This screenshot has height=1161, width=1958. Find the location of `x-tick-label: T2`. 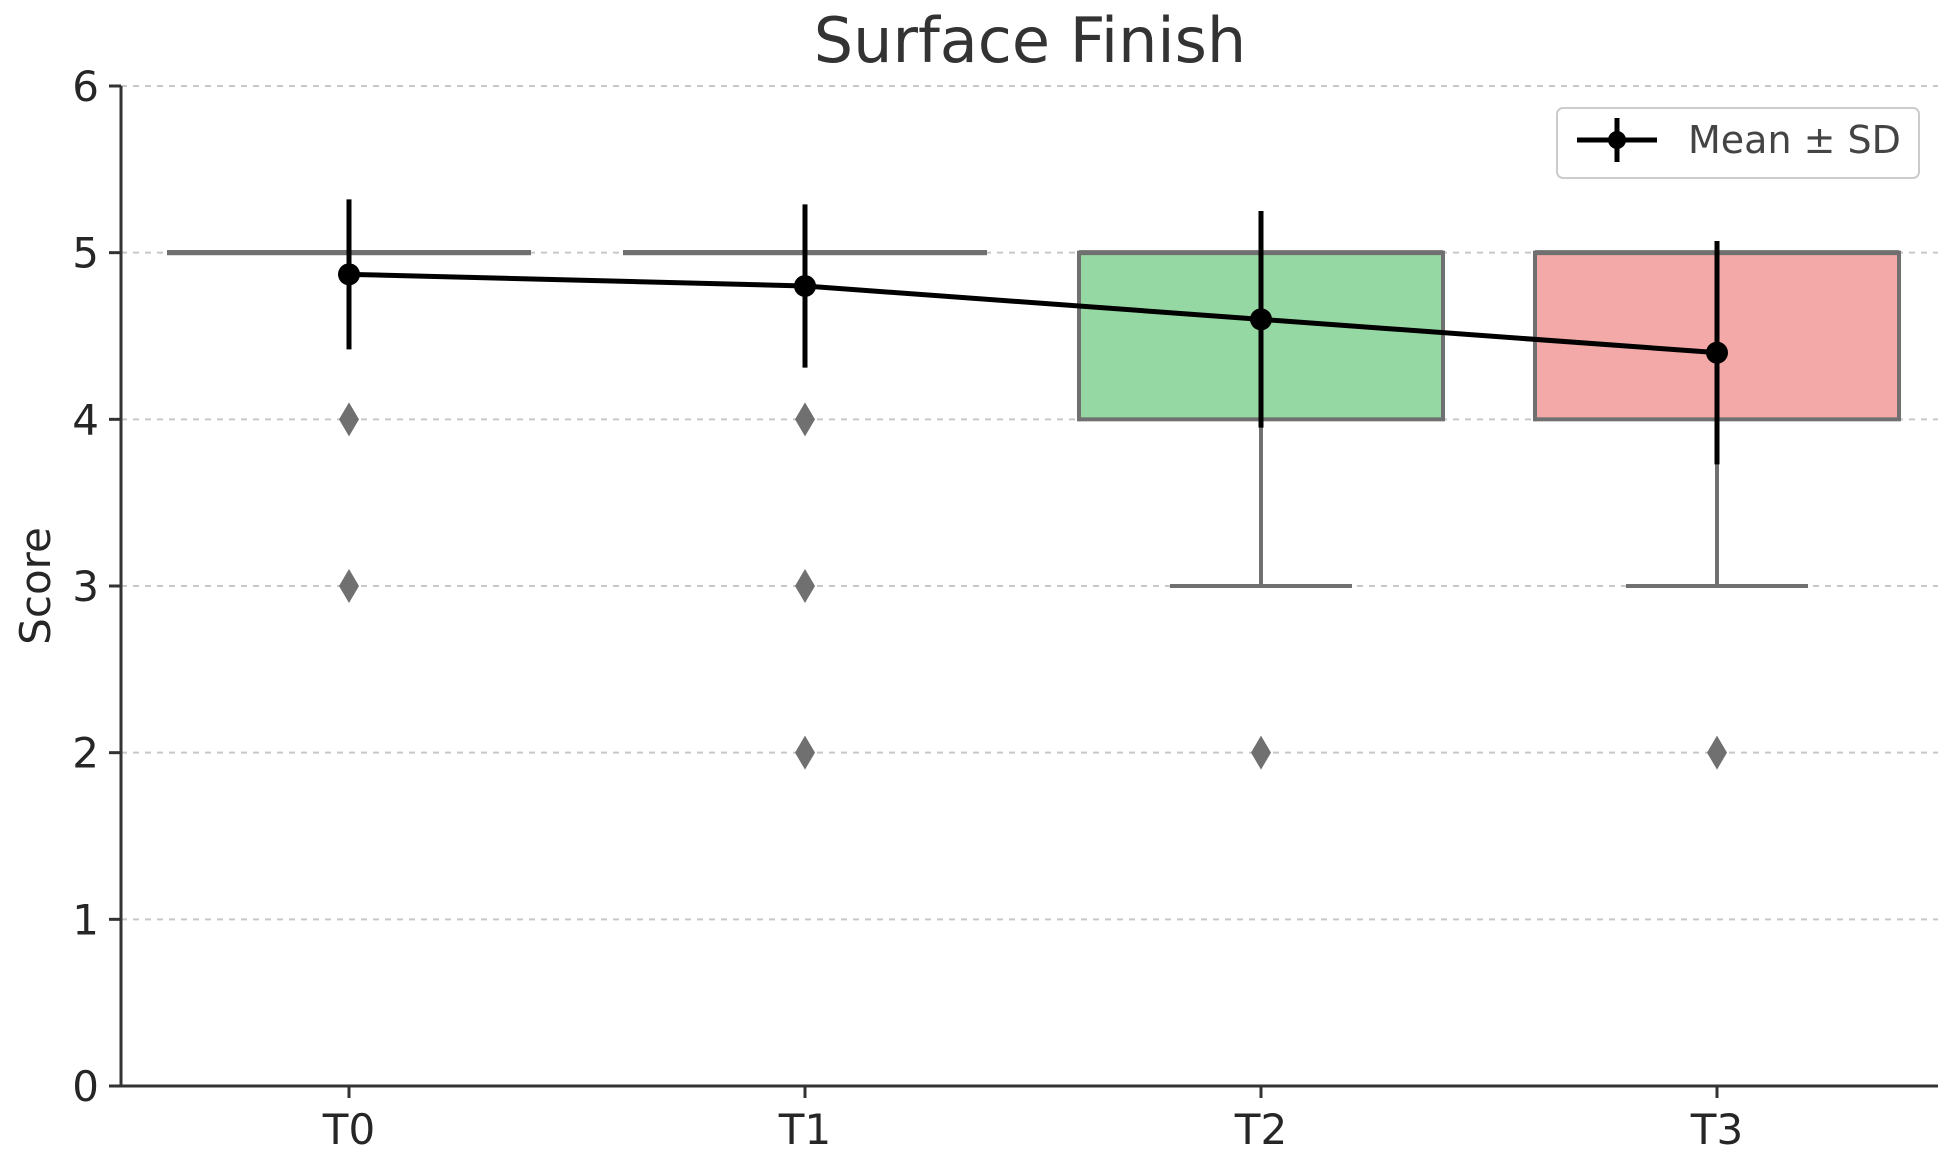

x-tick-label: T2 is located at coordinates (1260, 1129).